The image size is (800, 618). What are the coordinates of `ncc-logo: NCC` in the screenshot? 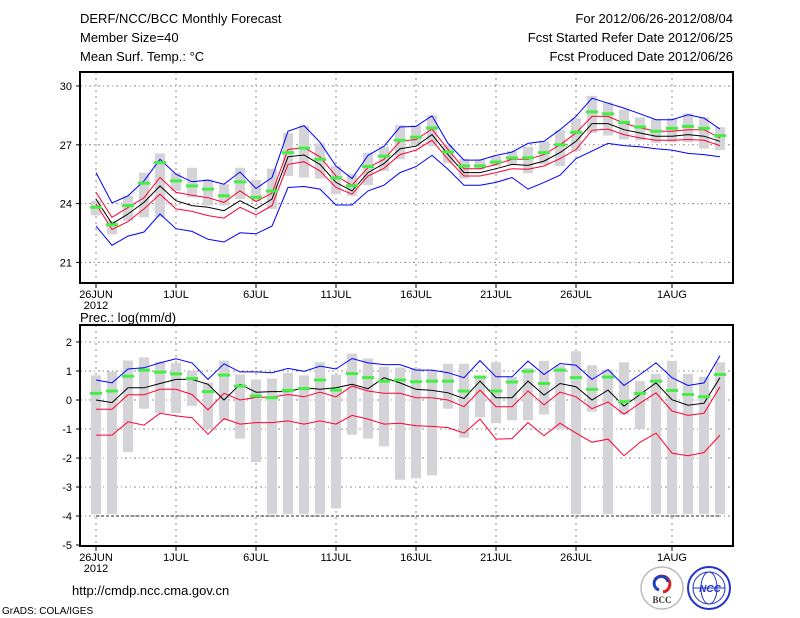 It's located at (709, 588).